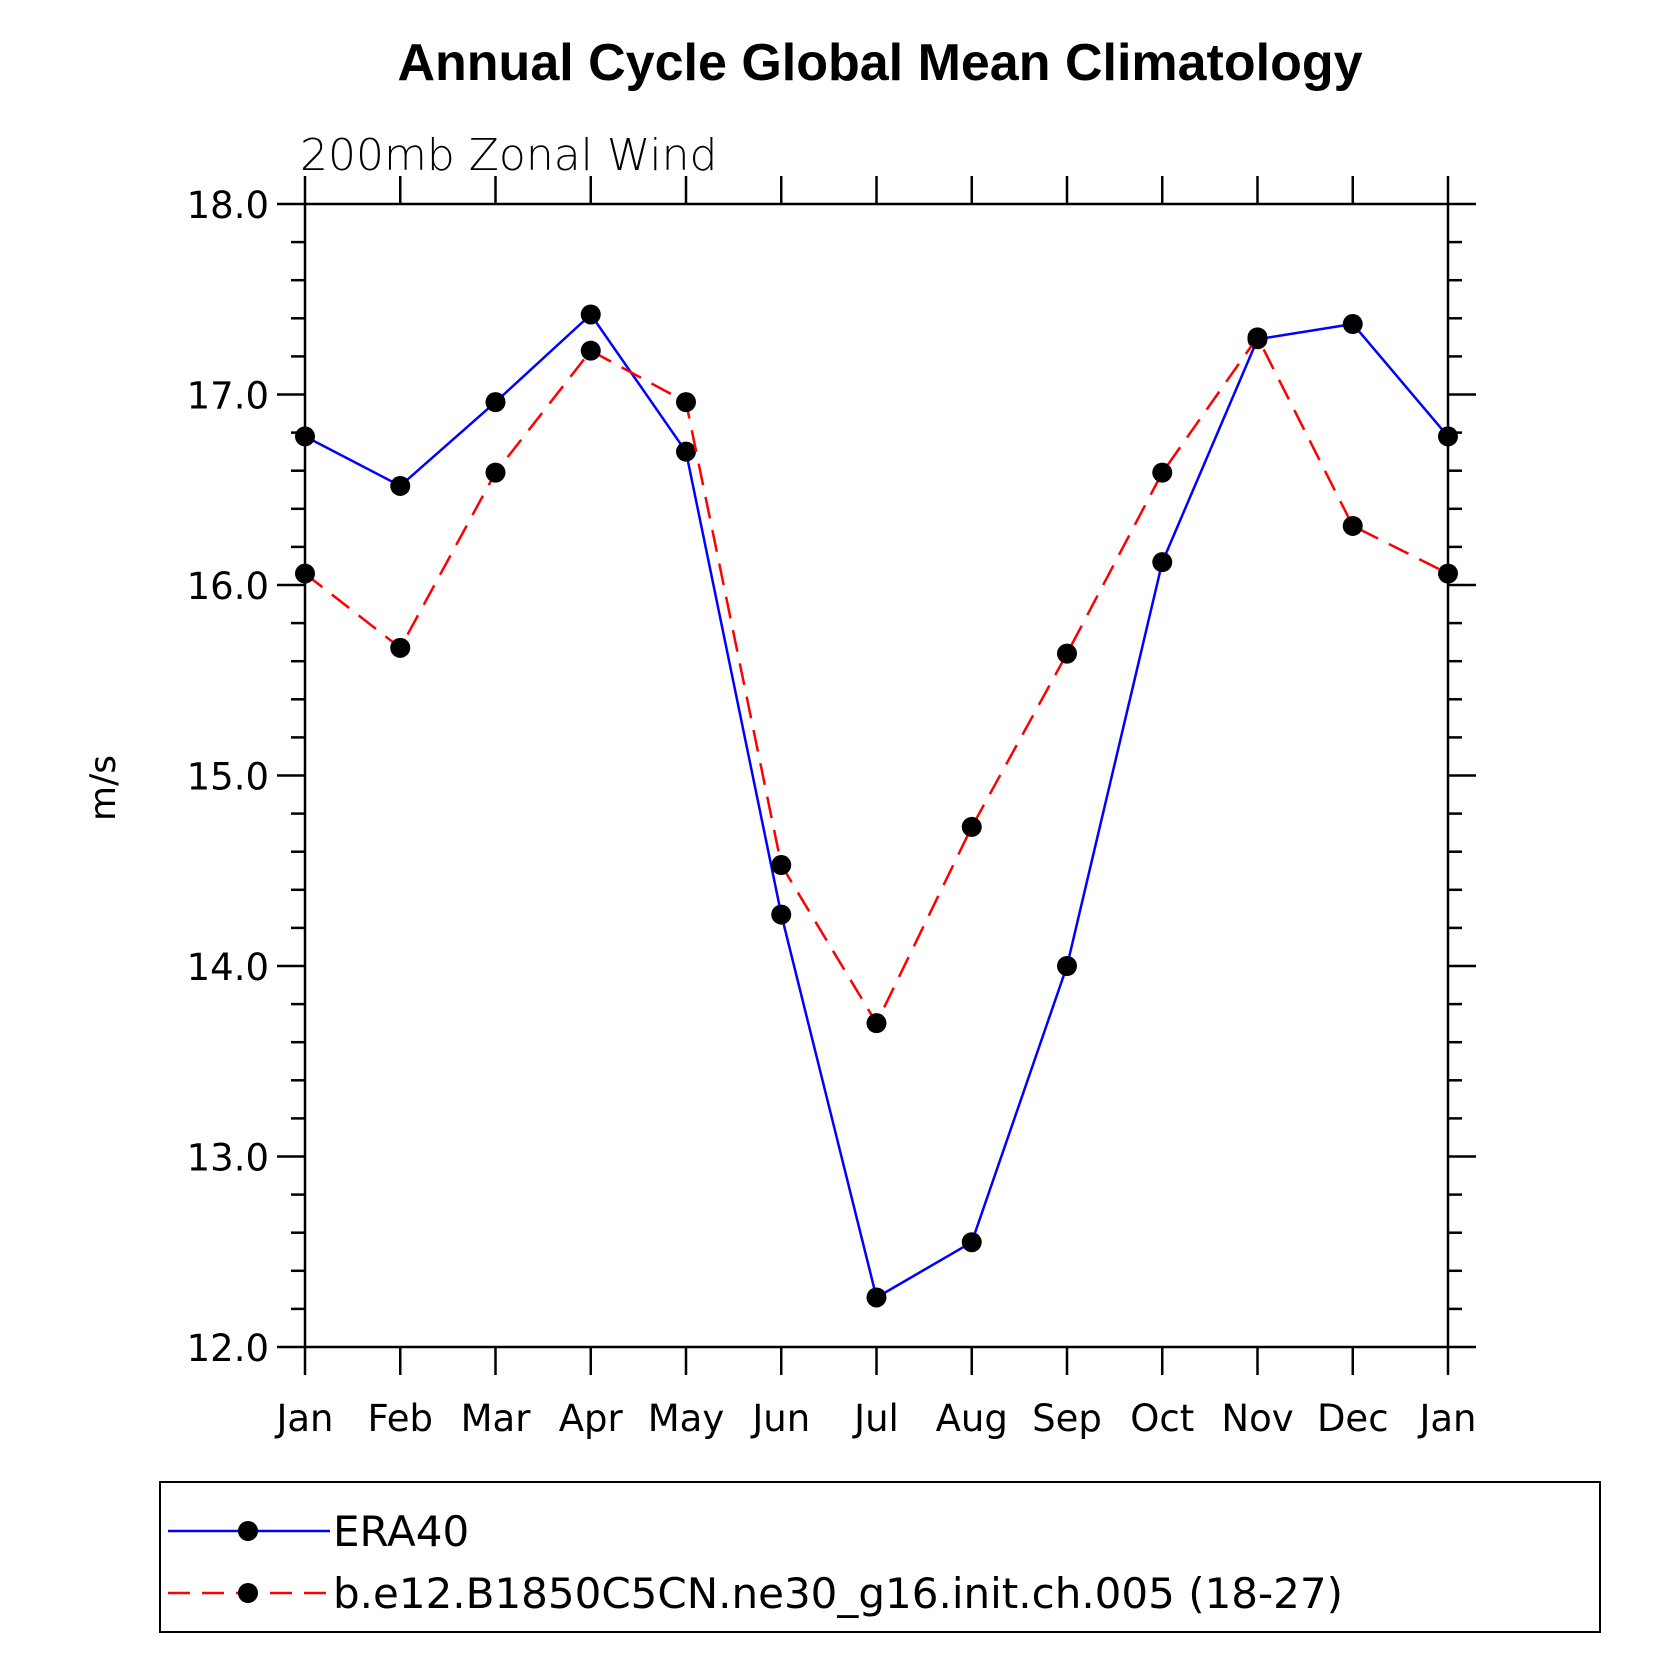 The height and width of the screenshot is (1658, 1658). Describe the element at coordinates (496, 1418) in the screenshot. I see `x-tick-label: Mar` at that location.